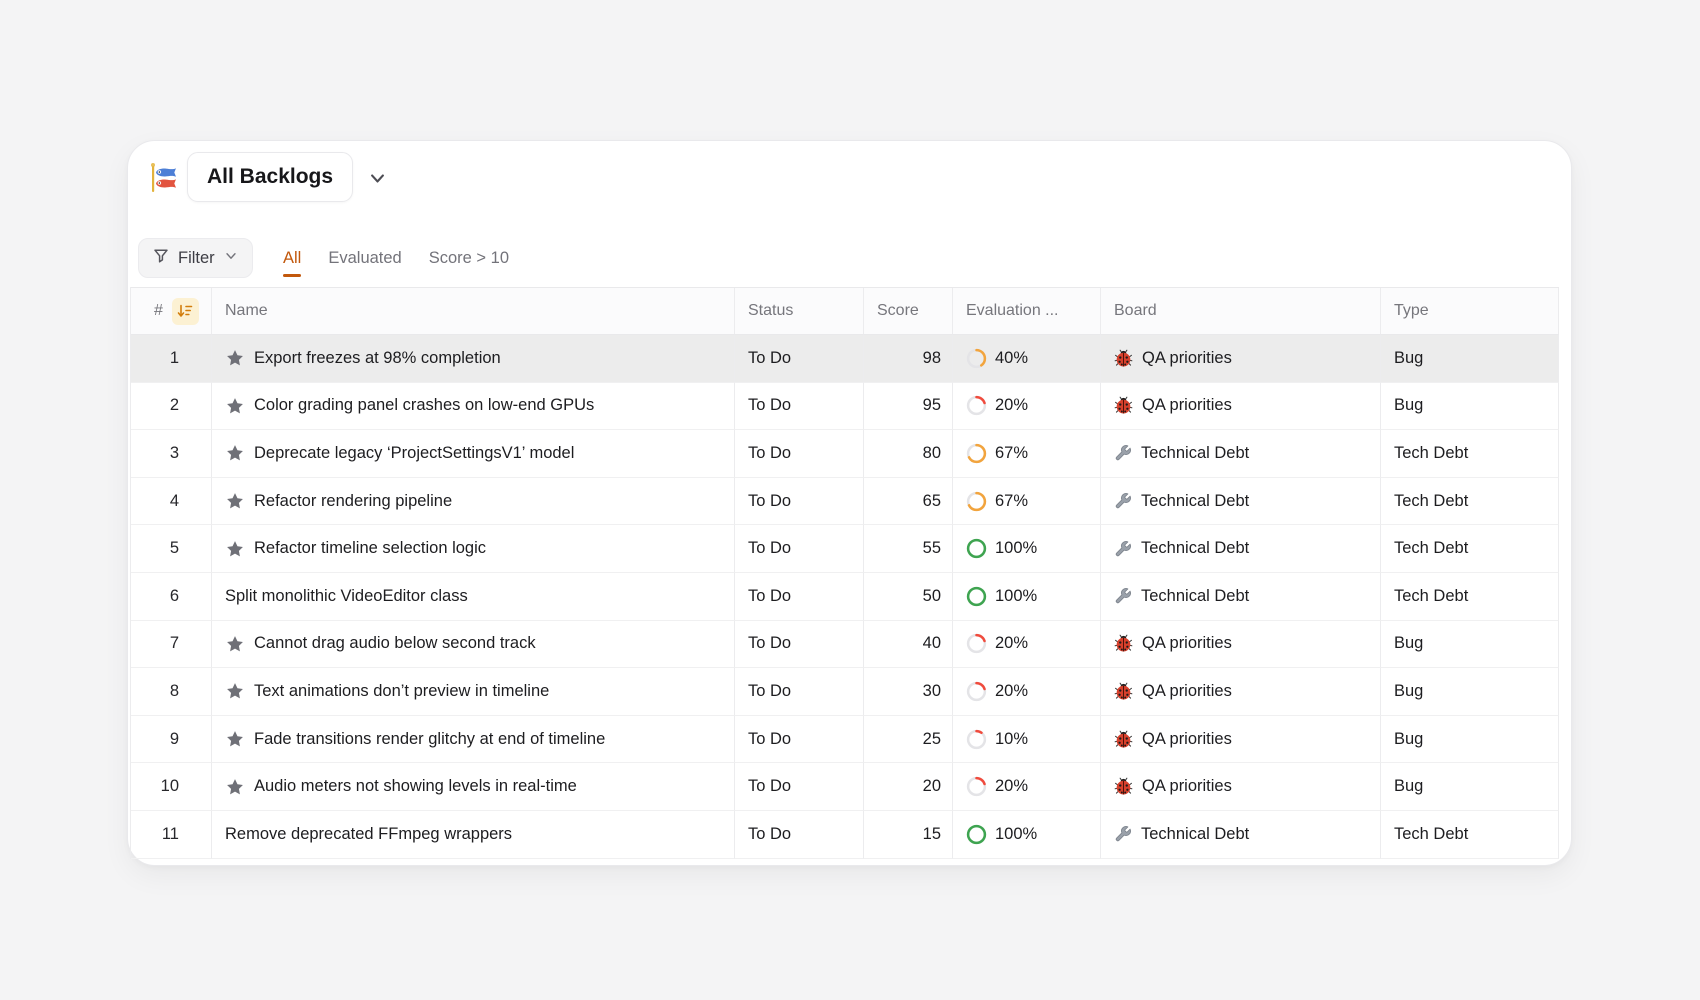 This screenshot has width=1700, height=1000. I want to click on task-name-cell: Cannot drag audio below second track, so click(473, 644).